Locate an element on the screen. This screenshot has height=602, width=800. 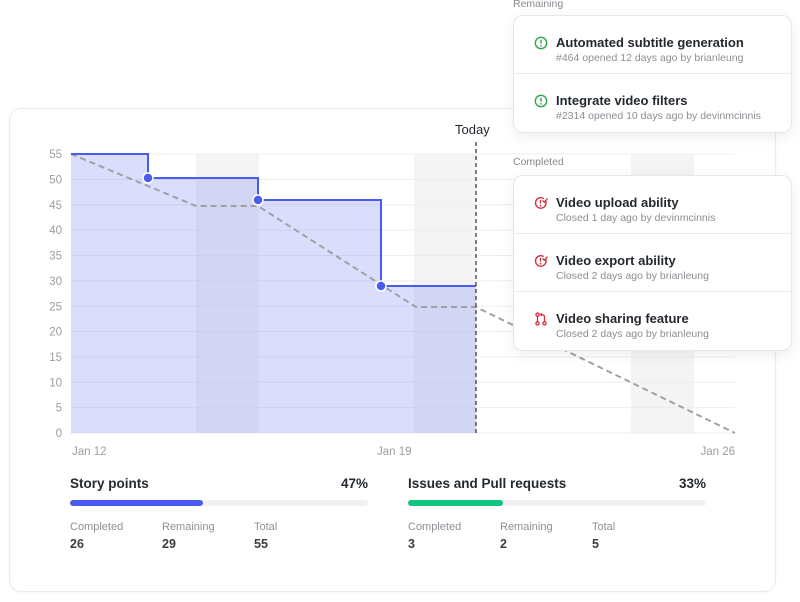
x-tick-label: Jan 12 is located at coordinates (89, 452).